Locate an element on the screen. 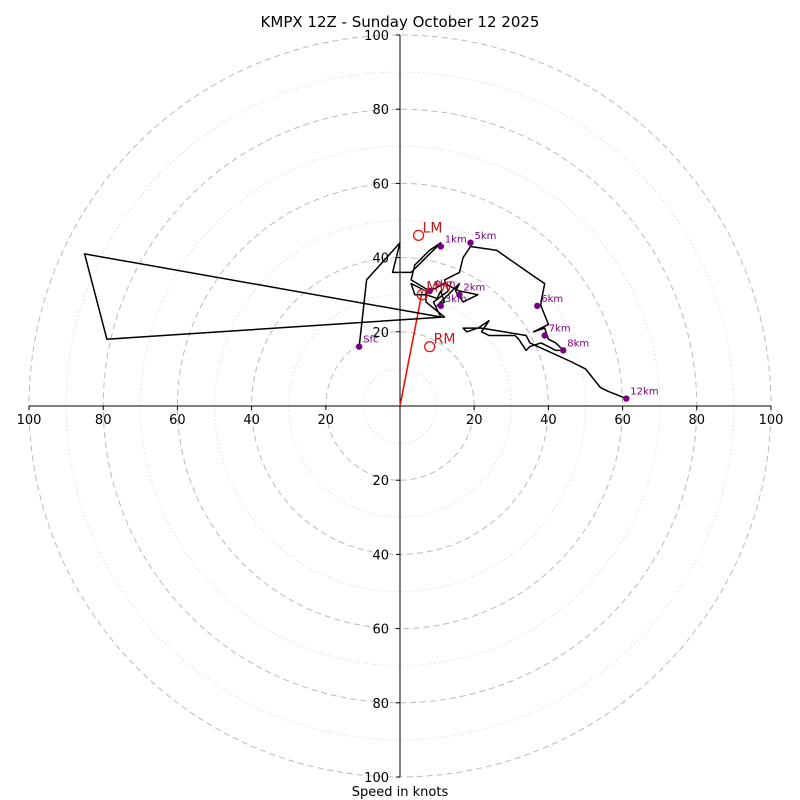 The height and width of the screenshot is (800, 800). height-label-12km: 12km is located at coordinates (644, 392).